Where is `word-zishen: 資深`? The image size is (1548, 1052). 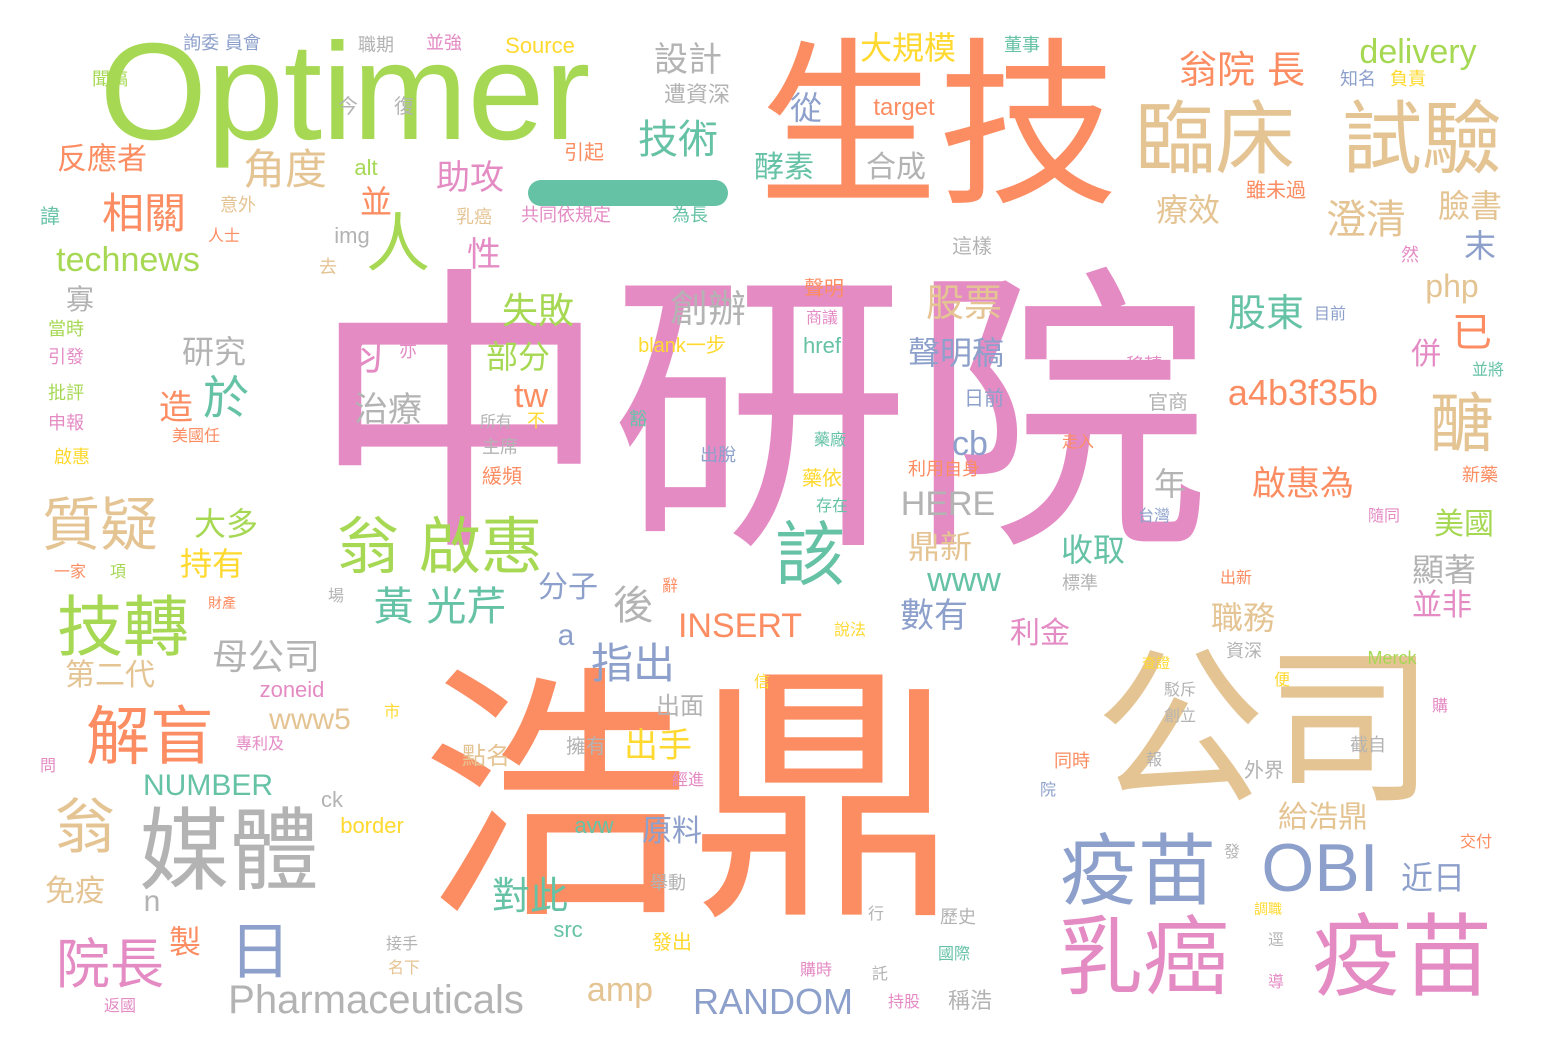 word-zishen: 資深 is located at coordinates (1244, 651).